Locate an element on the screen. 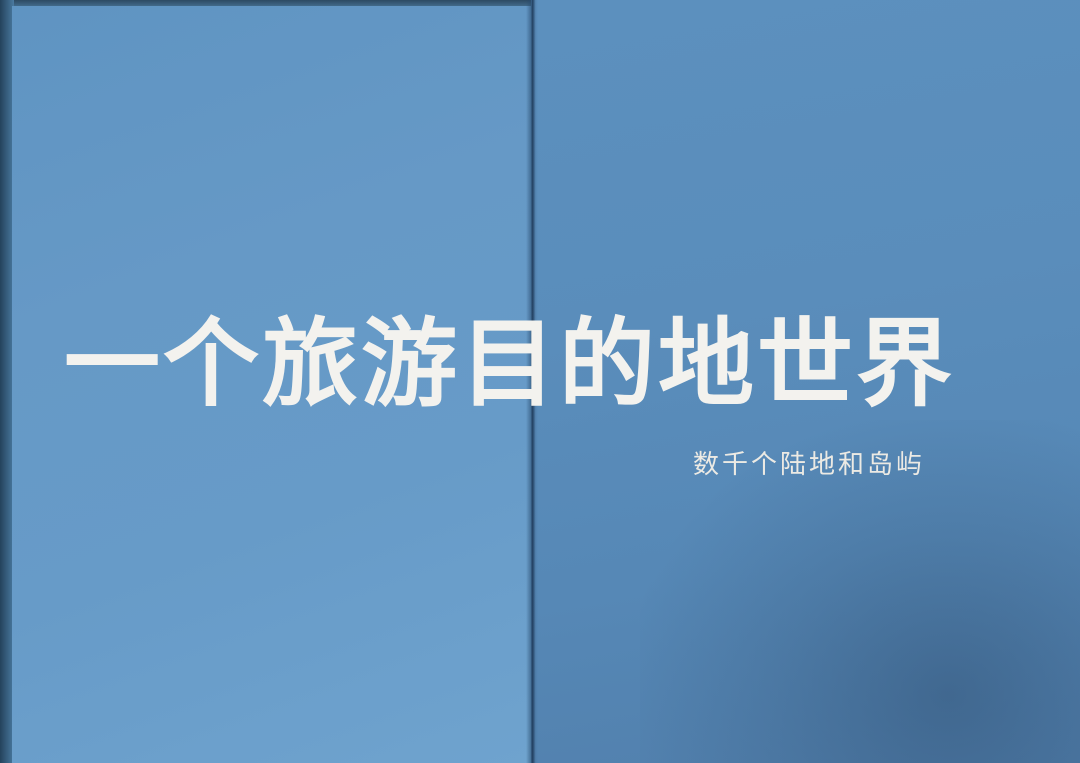 This screenshot has height=763, width=1080. book-gutter is located at coordinates (532, 381).